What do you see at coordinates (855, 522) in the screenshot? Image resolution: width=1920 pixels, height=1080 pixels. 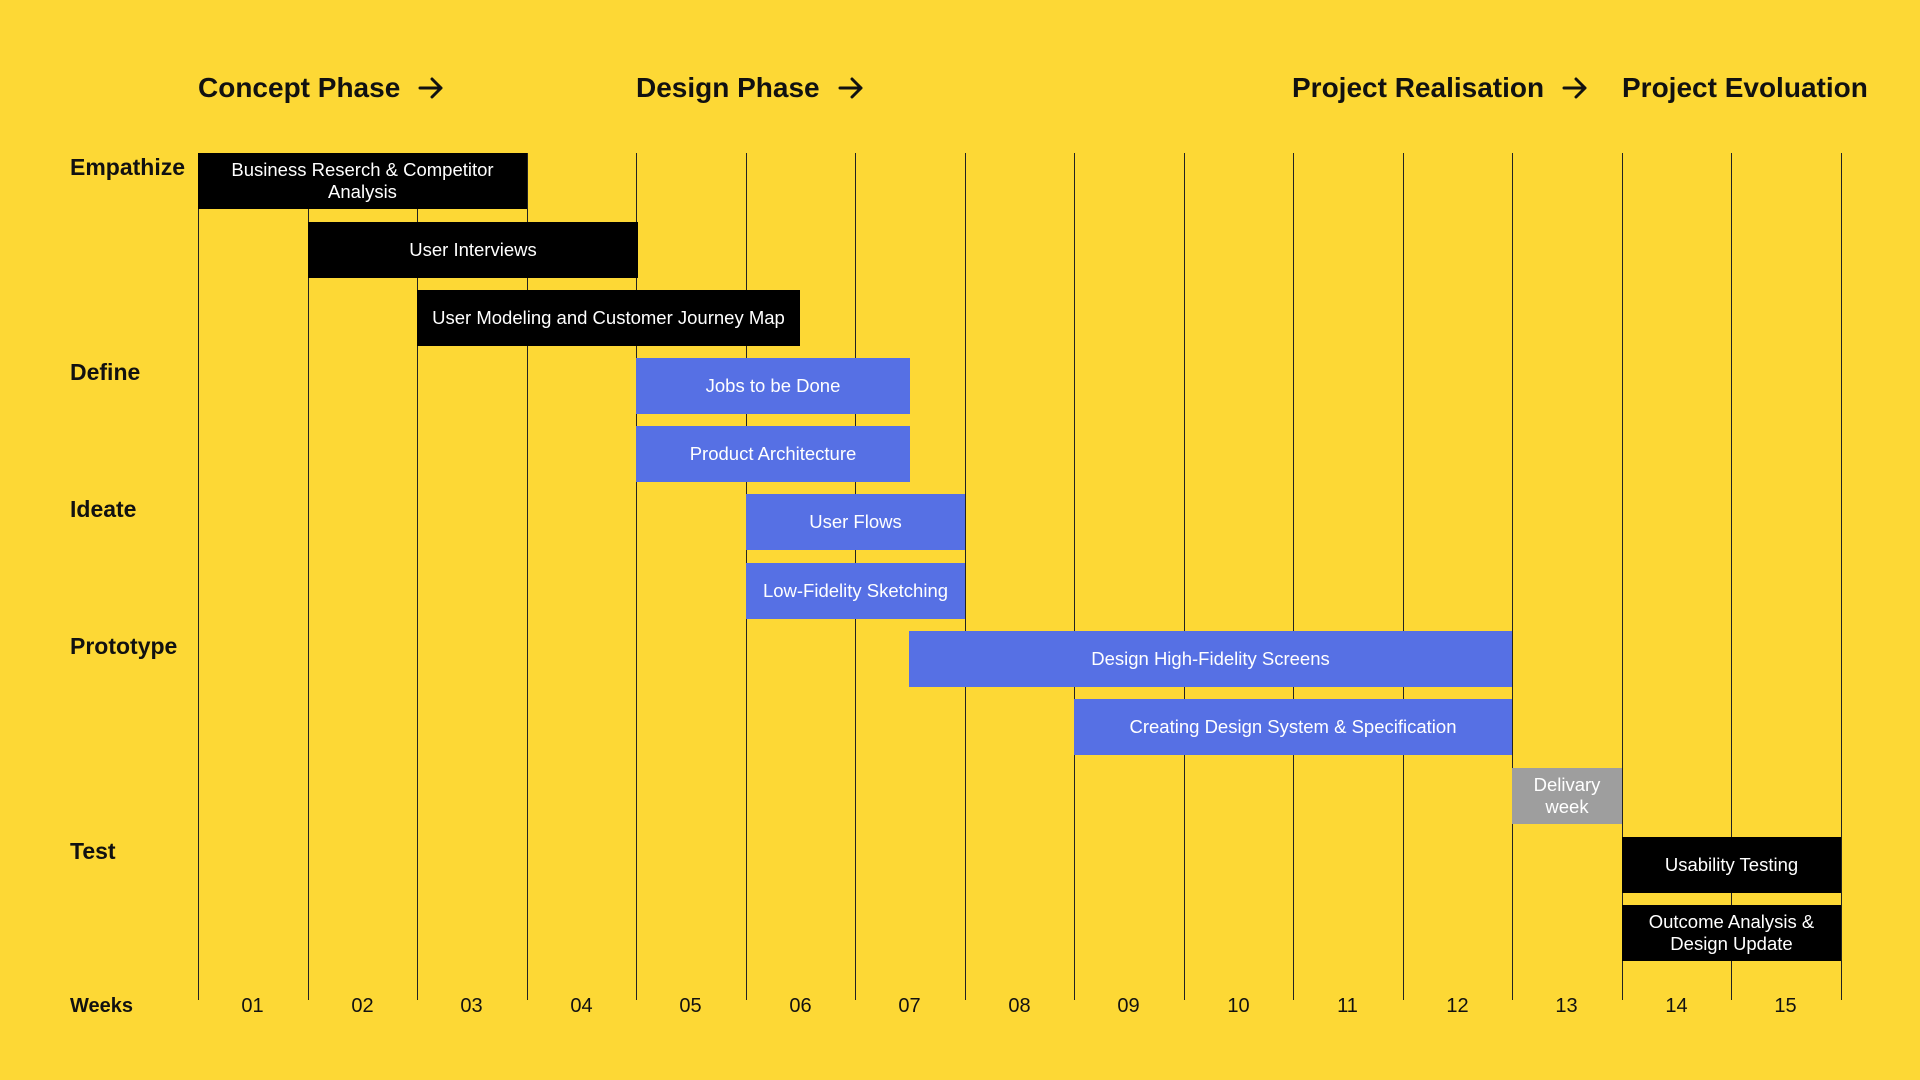 I see `task-bar: User Flows` at bounding box center [855, 522].